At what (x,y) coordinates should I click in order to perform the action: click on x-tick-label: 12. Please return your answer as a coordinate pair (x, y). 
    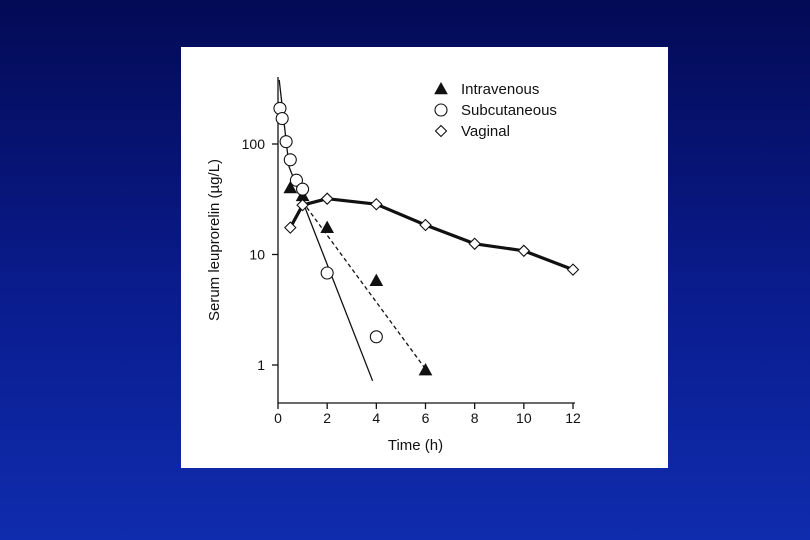
    Looking at the image, I should click on (573, 418).